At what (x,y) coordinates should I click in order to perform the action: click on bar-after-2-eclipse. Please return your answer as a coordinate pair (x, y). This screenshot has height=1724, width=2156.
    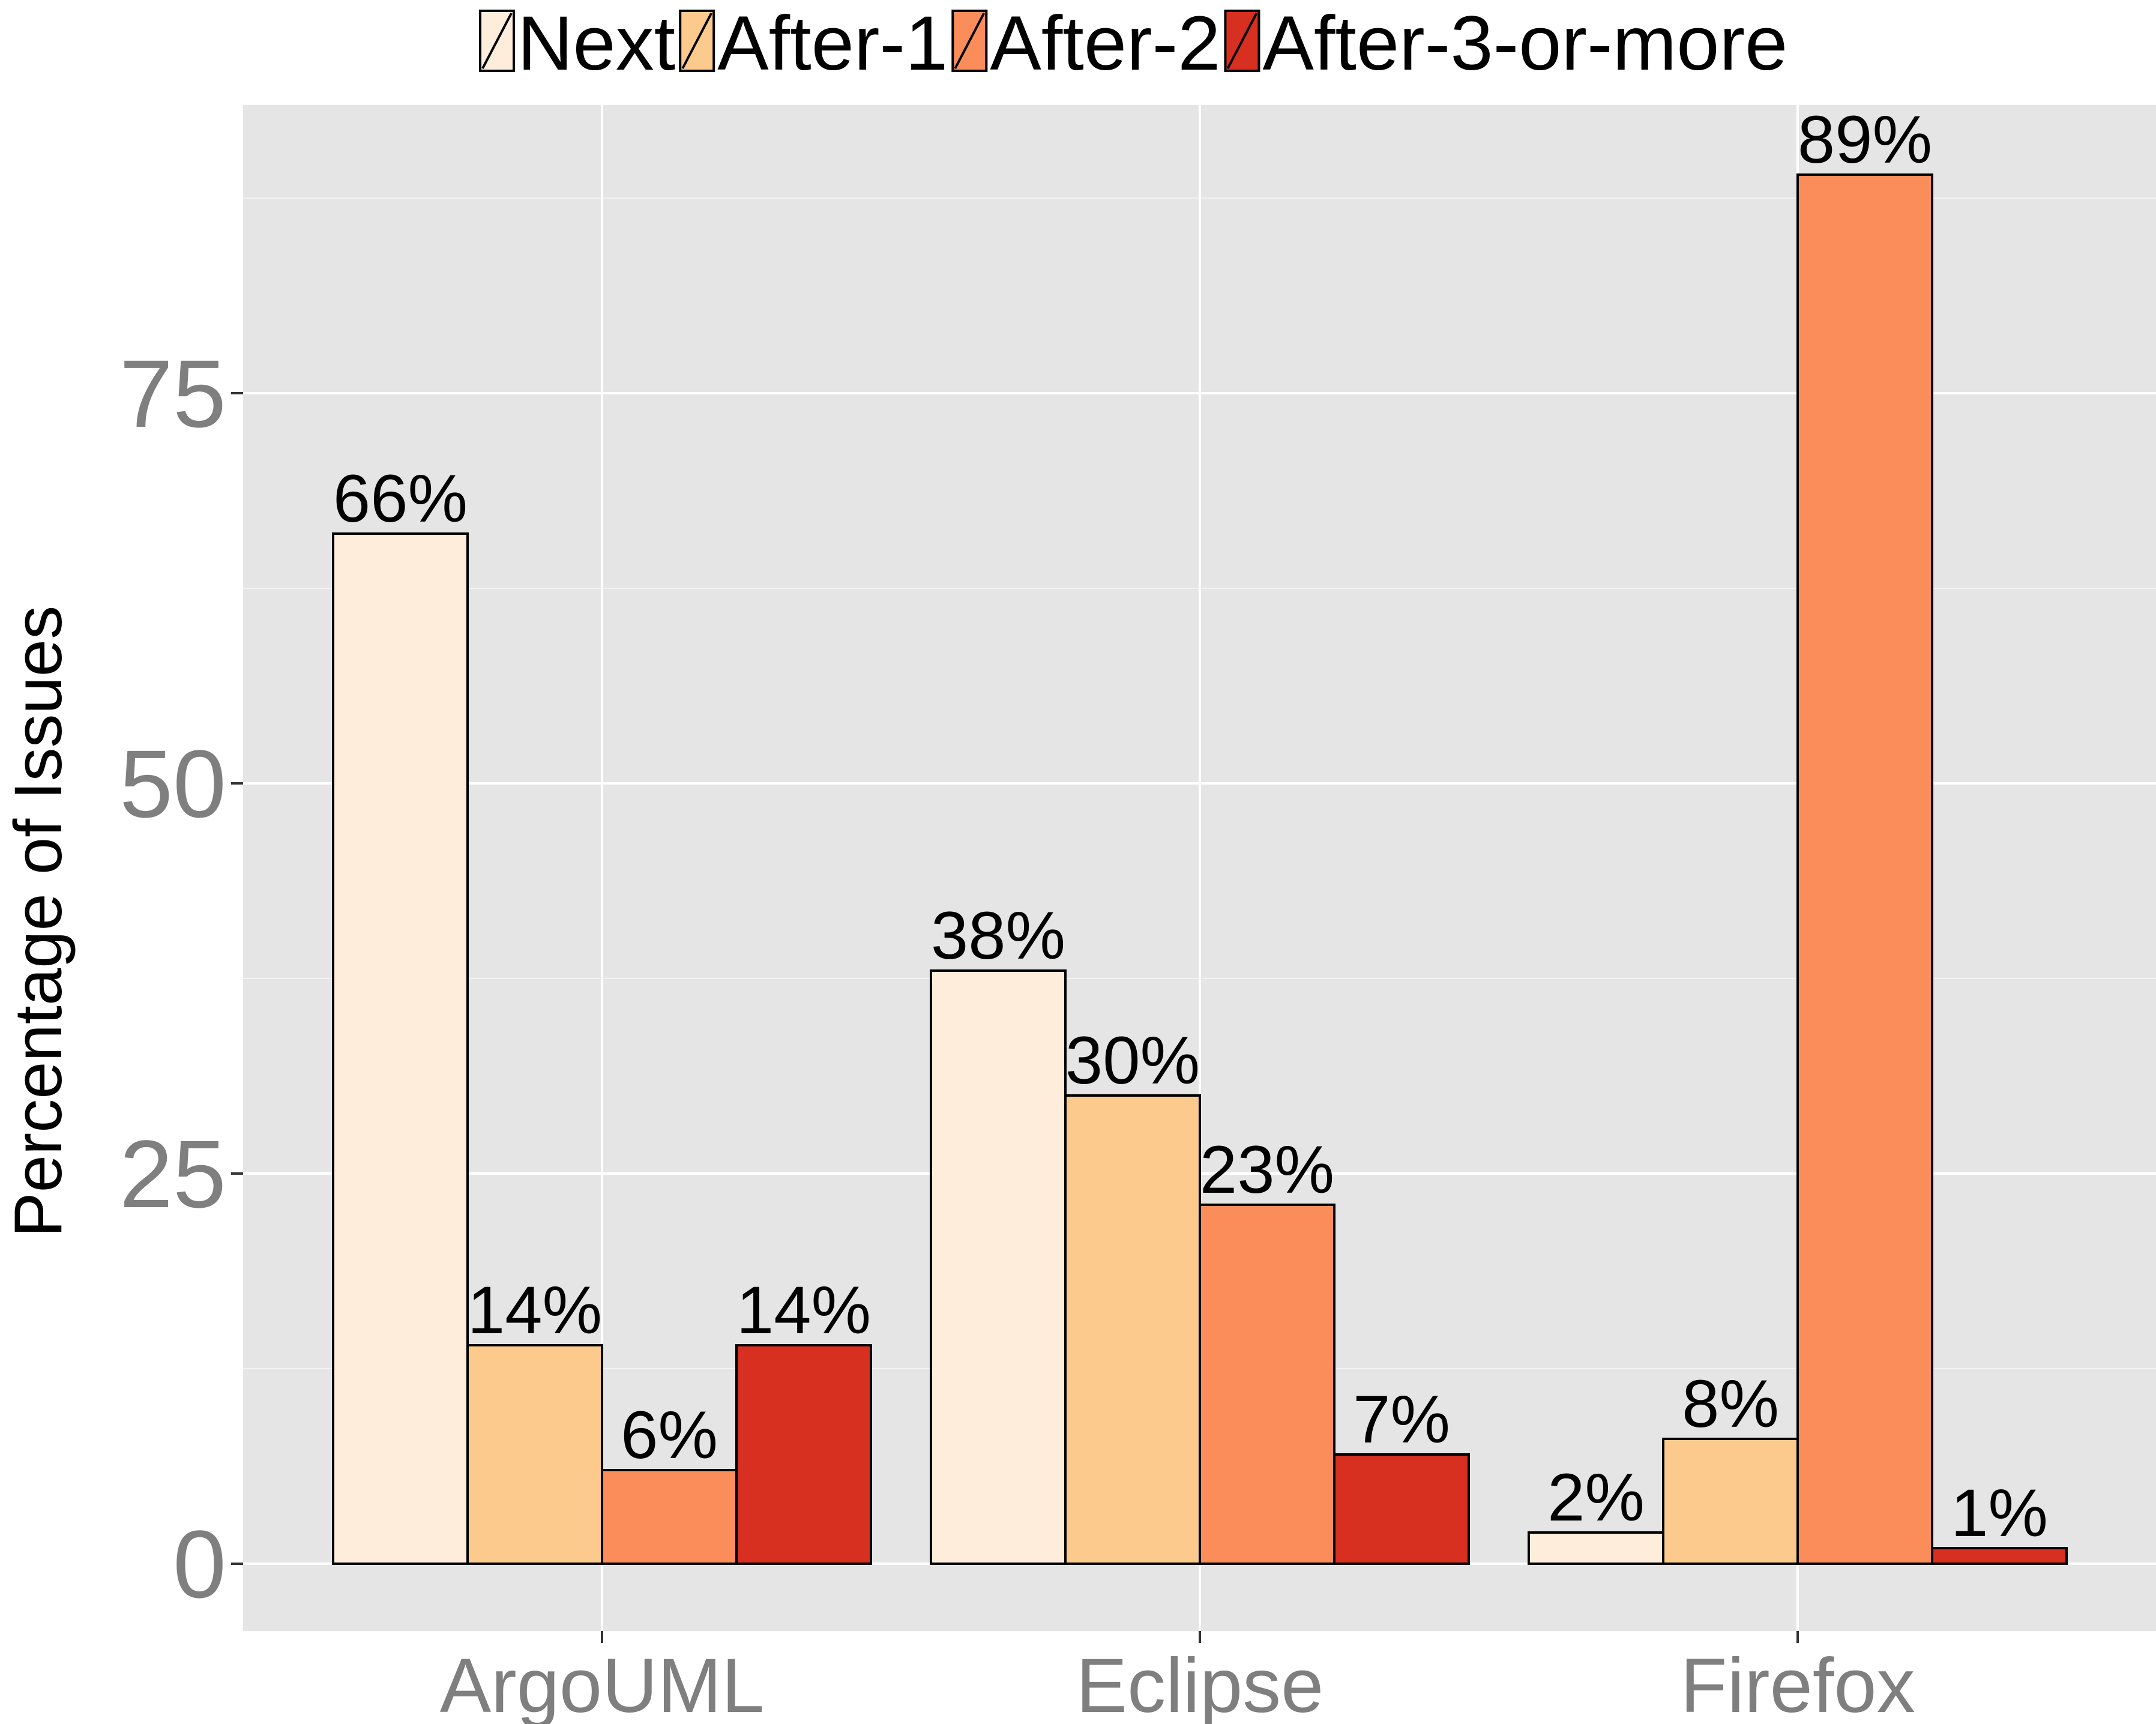
    Looking at the image, I should click on (1267, 1384).